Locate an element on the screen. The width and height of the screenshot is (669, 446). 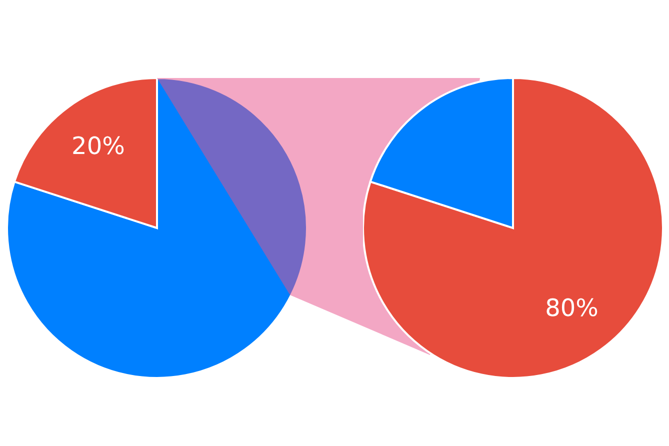
data-label: 80% is located at coordinates (571, 308).